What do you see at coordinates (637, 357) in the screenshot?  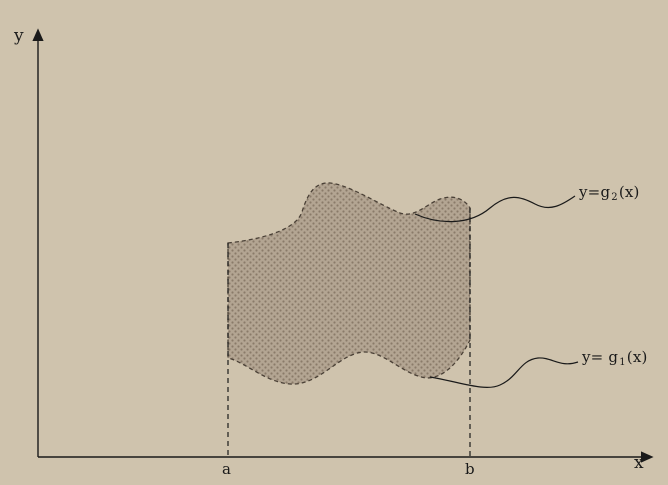 I see `lower-curve-suffix: (x)` at bounding box center [637, 357].